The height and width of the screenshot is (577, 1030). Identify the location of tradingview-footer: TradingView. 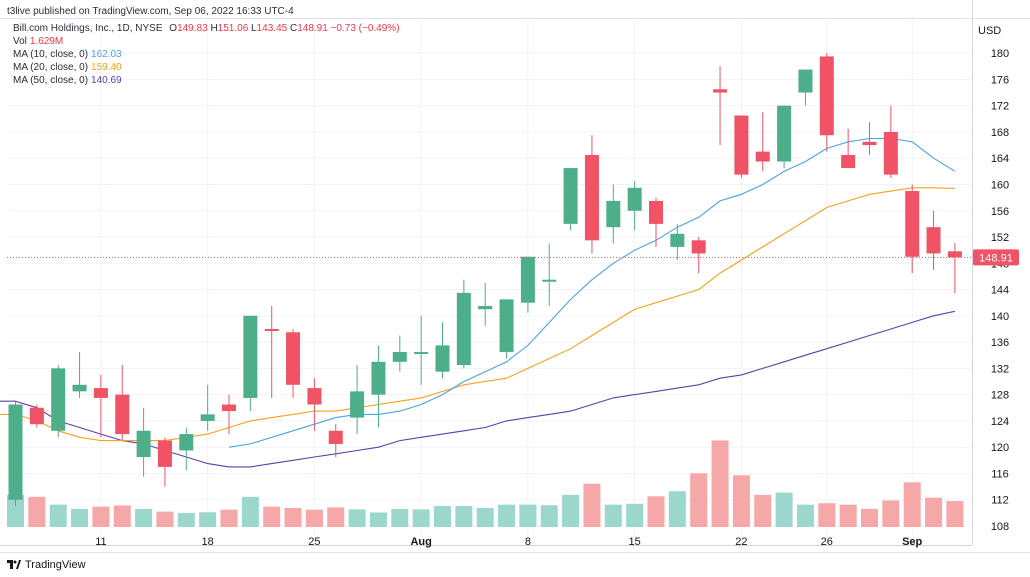
(46, 565).